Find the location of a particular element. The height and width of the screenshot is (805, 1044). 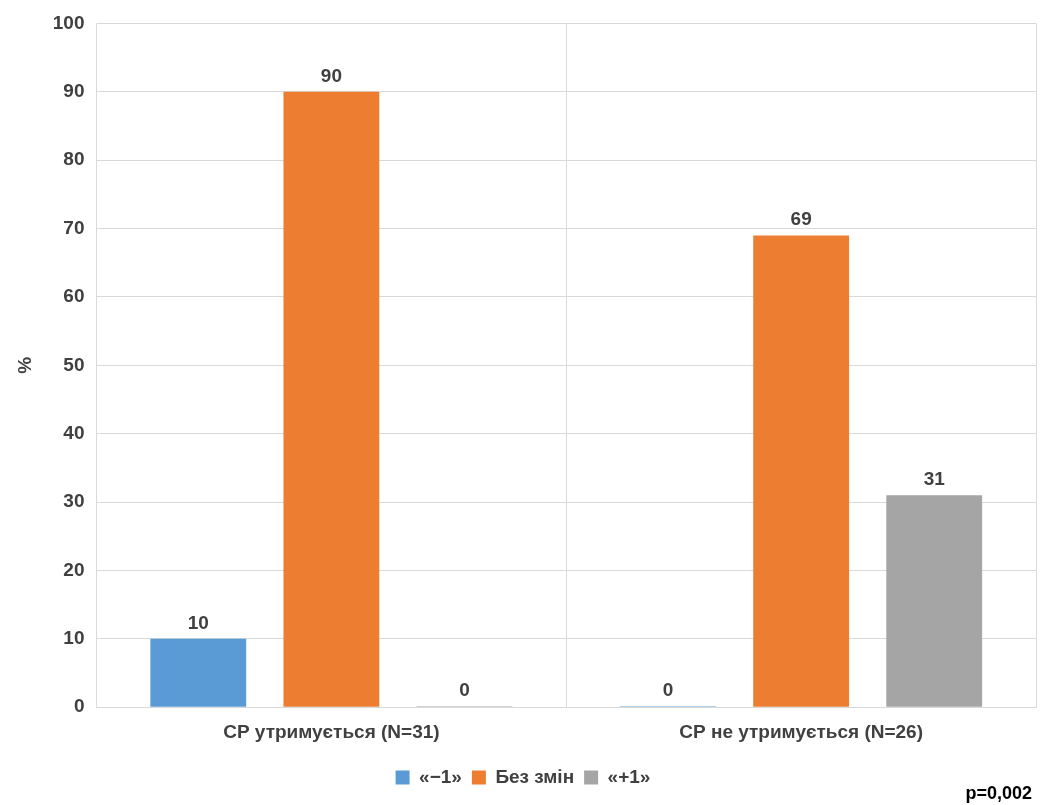

x-tick-label: СР не утримується (N=26) is located at coordinates (801, 731).